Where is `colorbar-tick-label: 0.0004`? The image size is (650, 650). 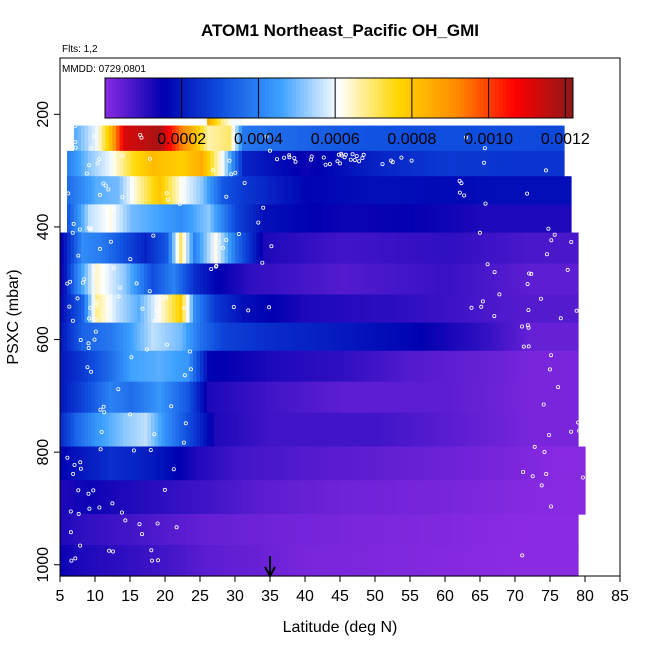
colorbar-tick-label: 0.0004 is located at coordinates (258, 139).